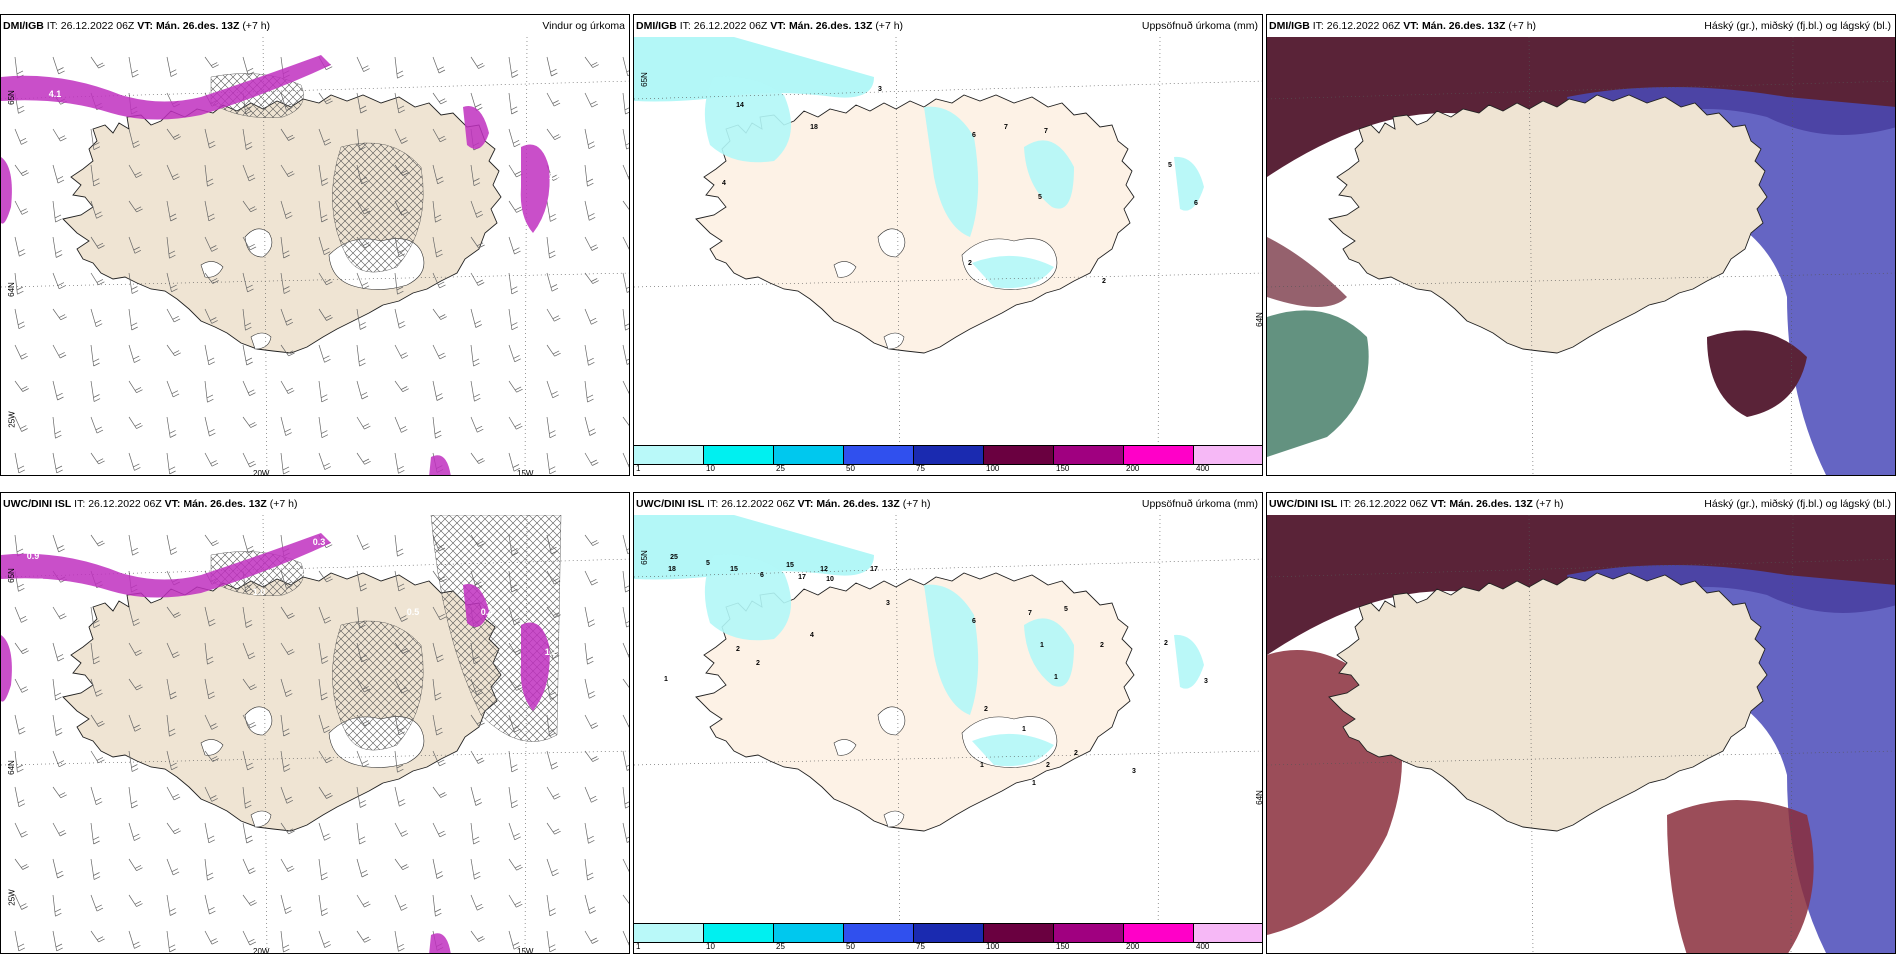  I want to click on precip-value: 4, so click(812, 635).